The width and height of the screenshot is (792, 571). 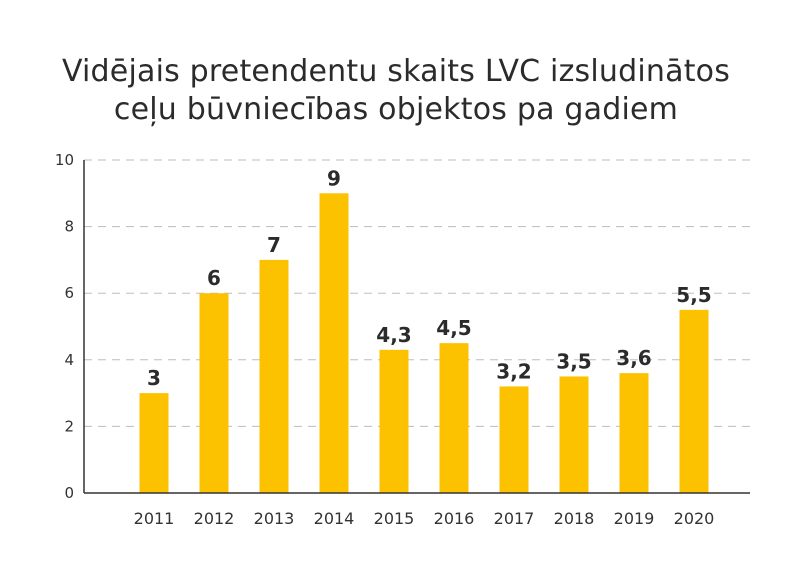 What do you see at coordinates (154, 518) in the screenshot?
I see `x-tick-label: 2011` at bounding box center [154, 518].